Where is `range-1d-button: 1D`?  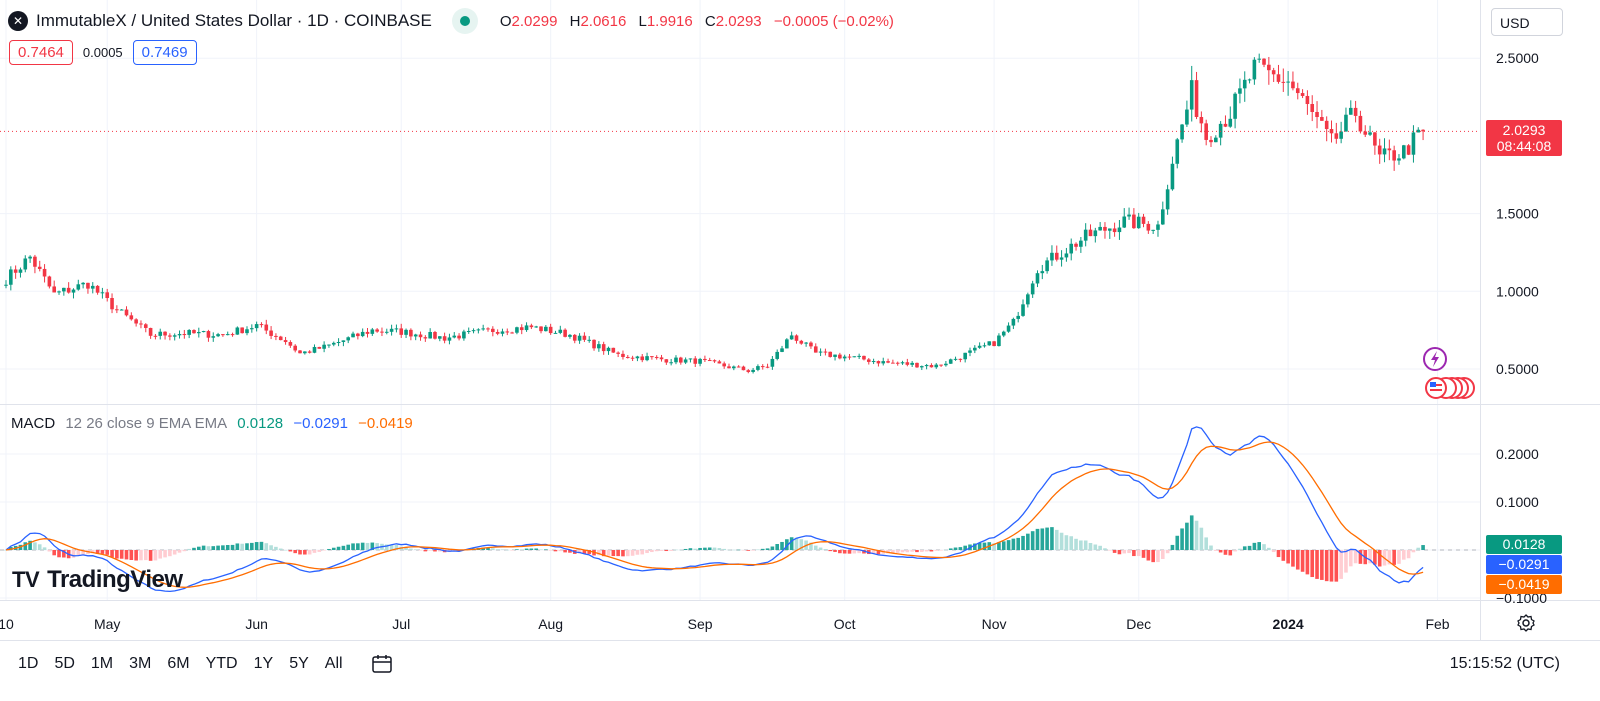 range-1d-button: 1D is located at coordinates (28, 663).